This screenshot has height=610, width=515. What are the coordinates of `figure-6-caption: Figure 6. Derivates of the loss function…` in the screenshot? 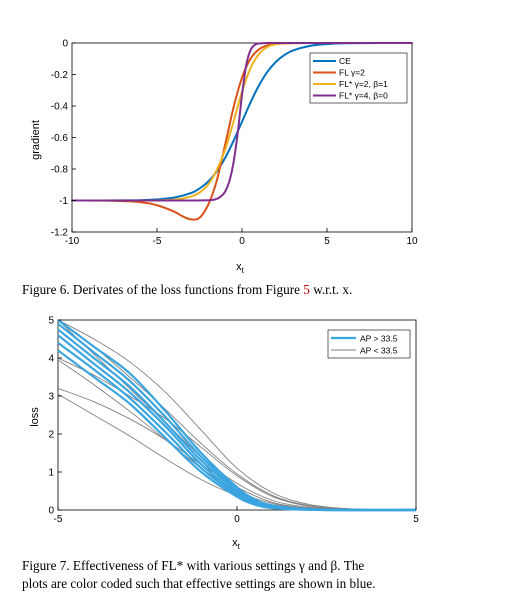 It's located at (261, 290).